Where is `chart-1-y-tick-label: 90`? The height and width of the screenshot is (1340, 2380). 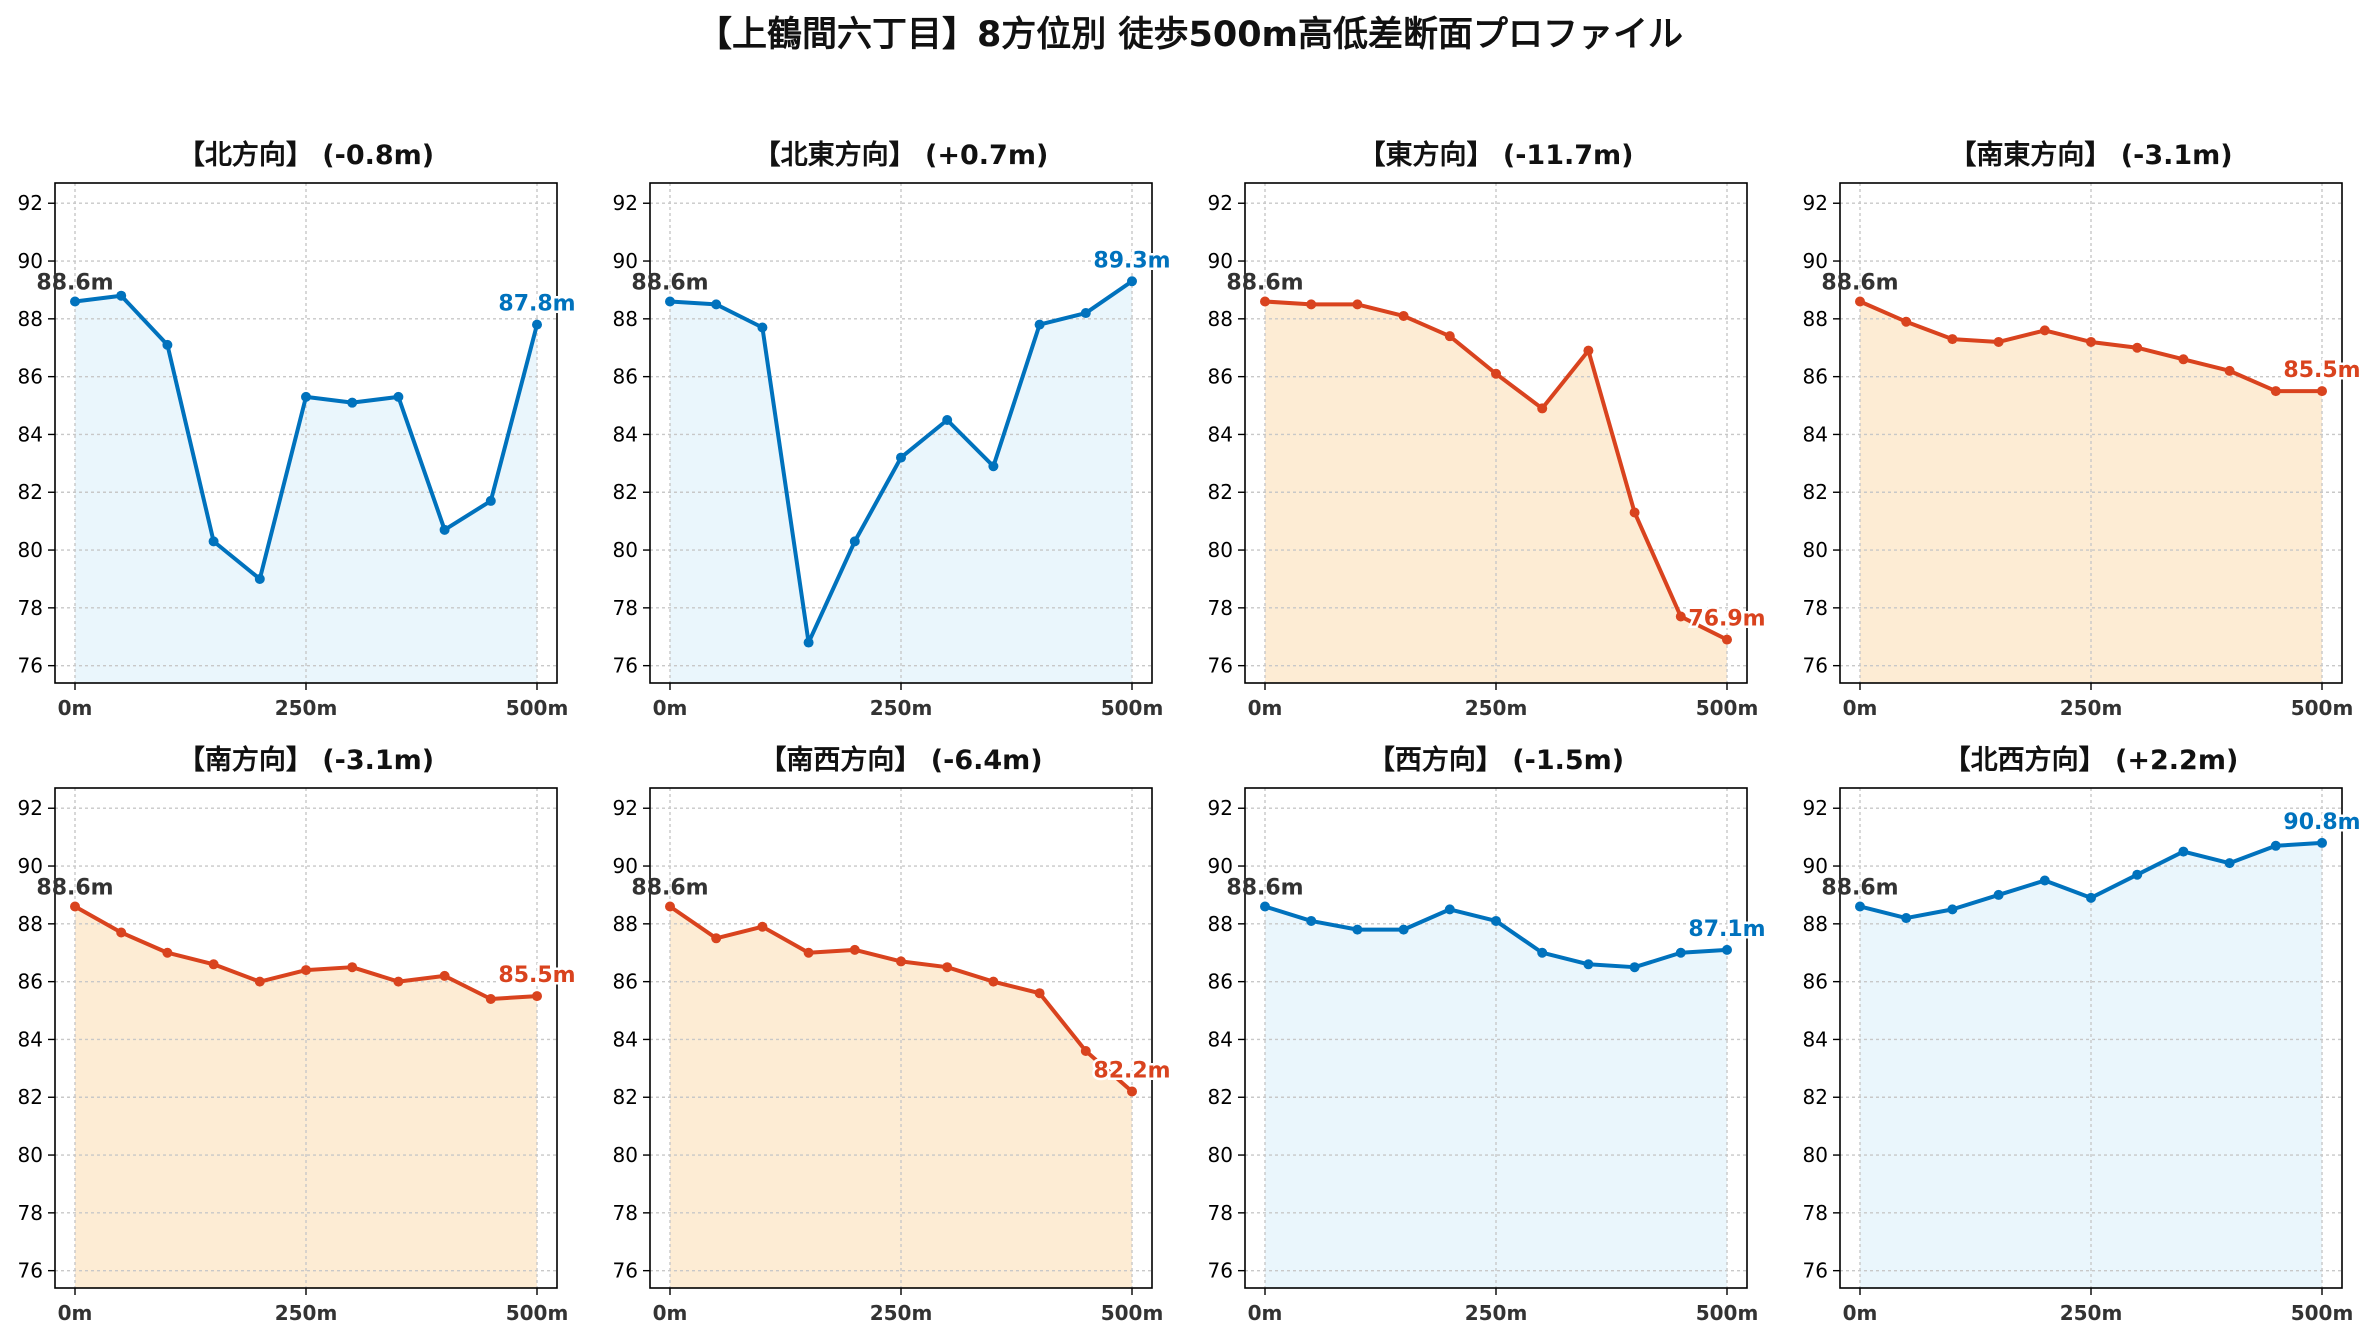 chart-1-y-tick-label: 90 is located at coordinates (30, 261).